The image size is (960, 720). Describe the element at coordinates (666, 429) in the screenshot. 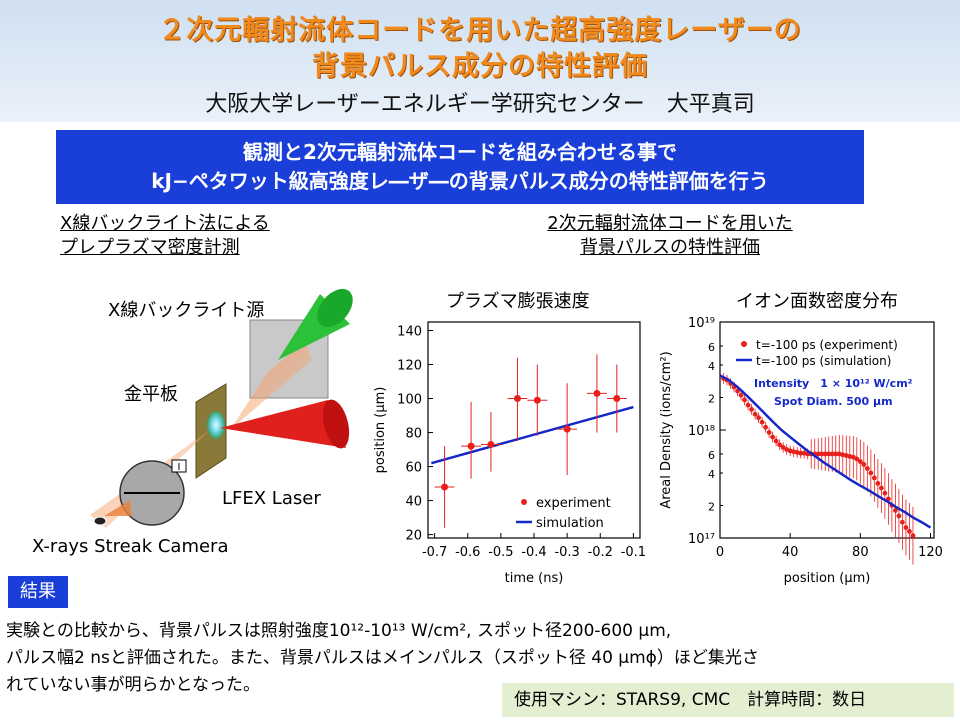

I see `chart2-y-axis-label: Areal Density (ions/cm²)` at that location.